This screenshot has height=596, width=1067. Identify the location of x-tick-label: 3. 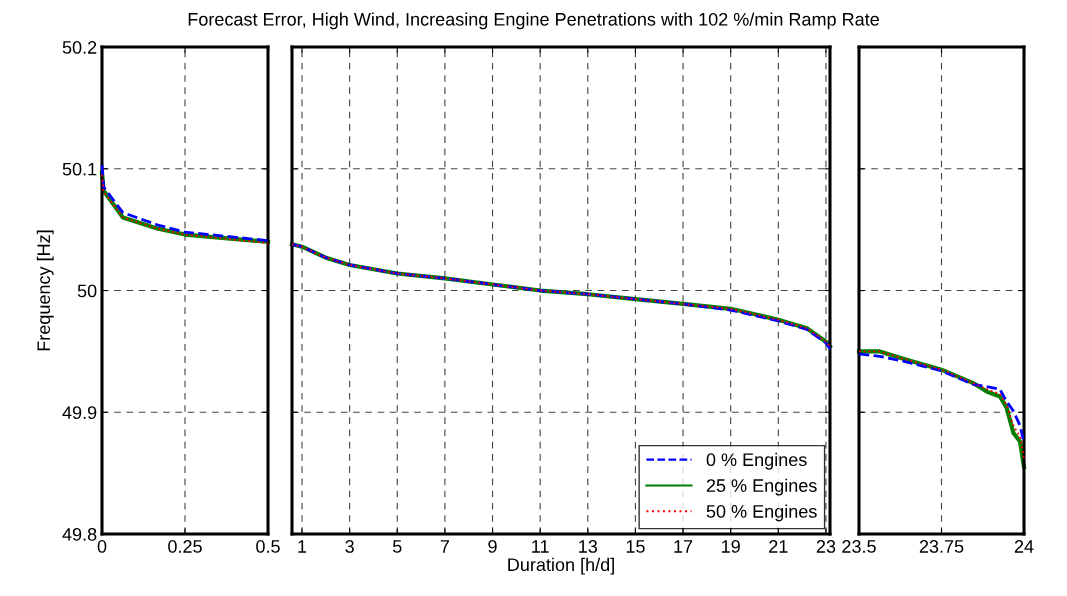
(349, 546).